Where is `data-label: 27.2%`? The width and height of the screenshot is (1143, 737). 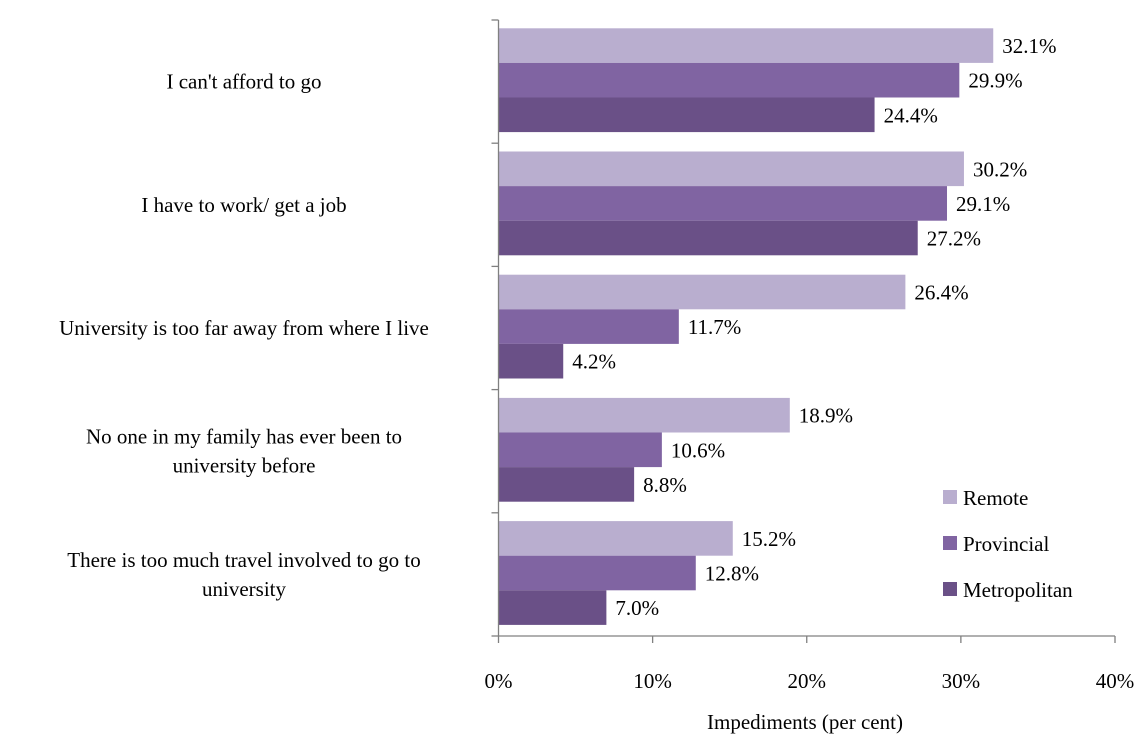 data-label: 27.2% is located at coordinates (954, 239).